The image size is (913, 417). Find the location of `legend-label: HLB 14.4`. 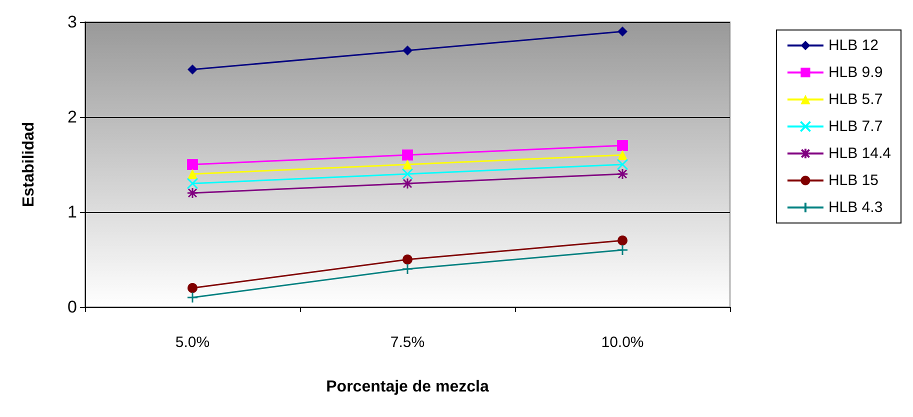

legend-label: HLB 14.4 is located at coordinates (860, 153).